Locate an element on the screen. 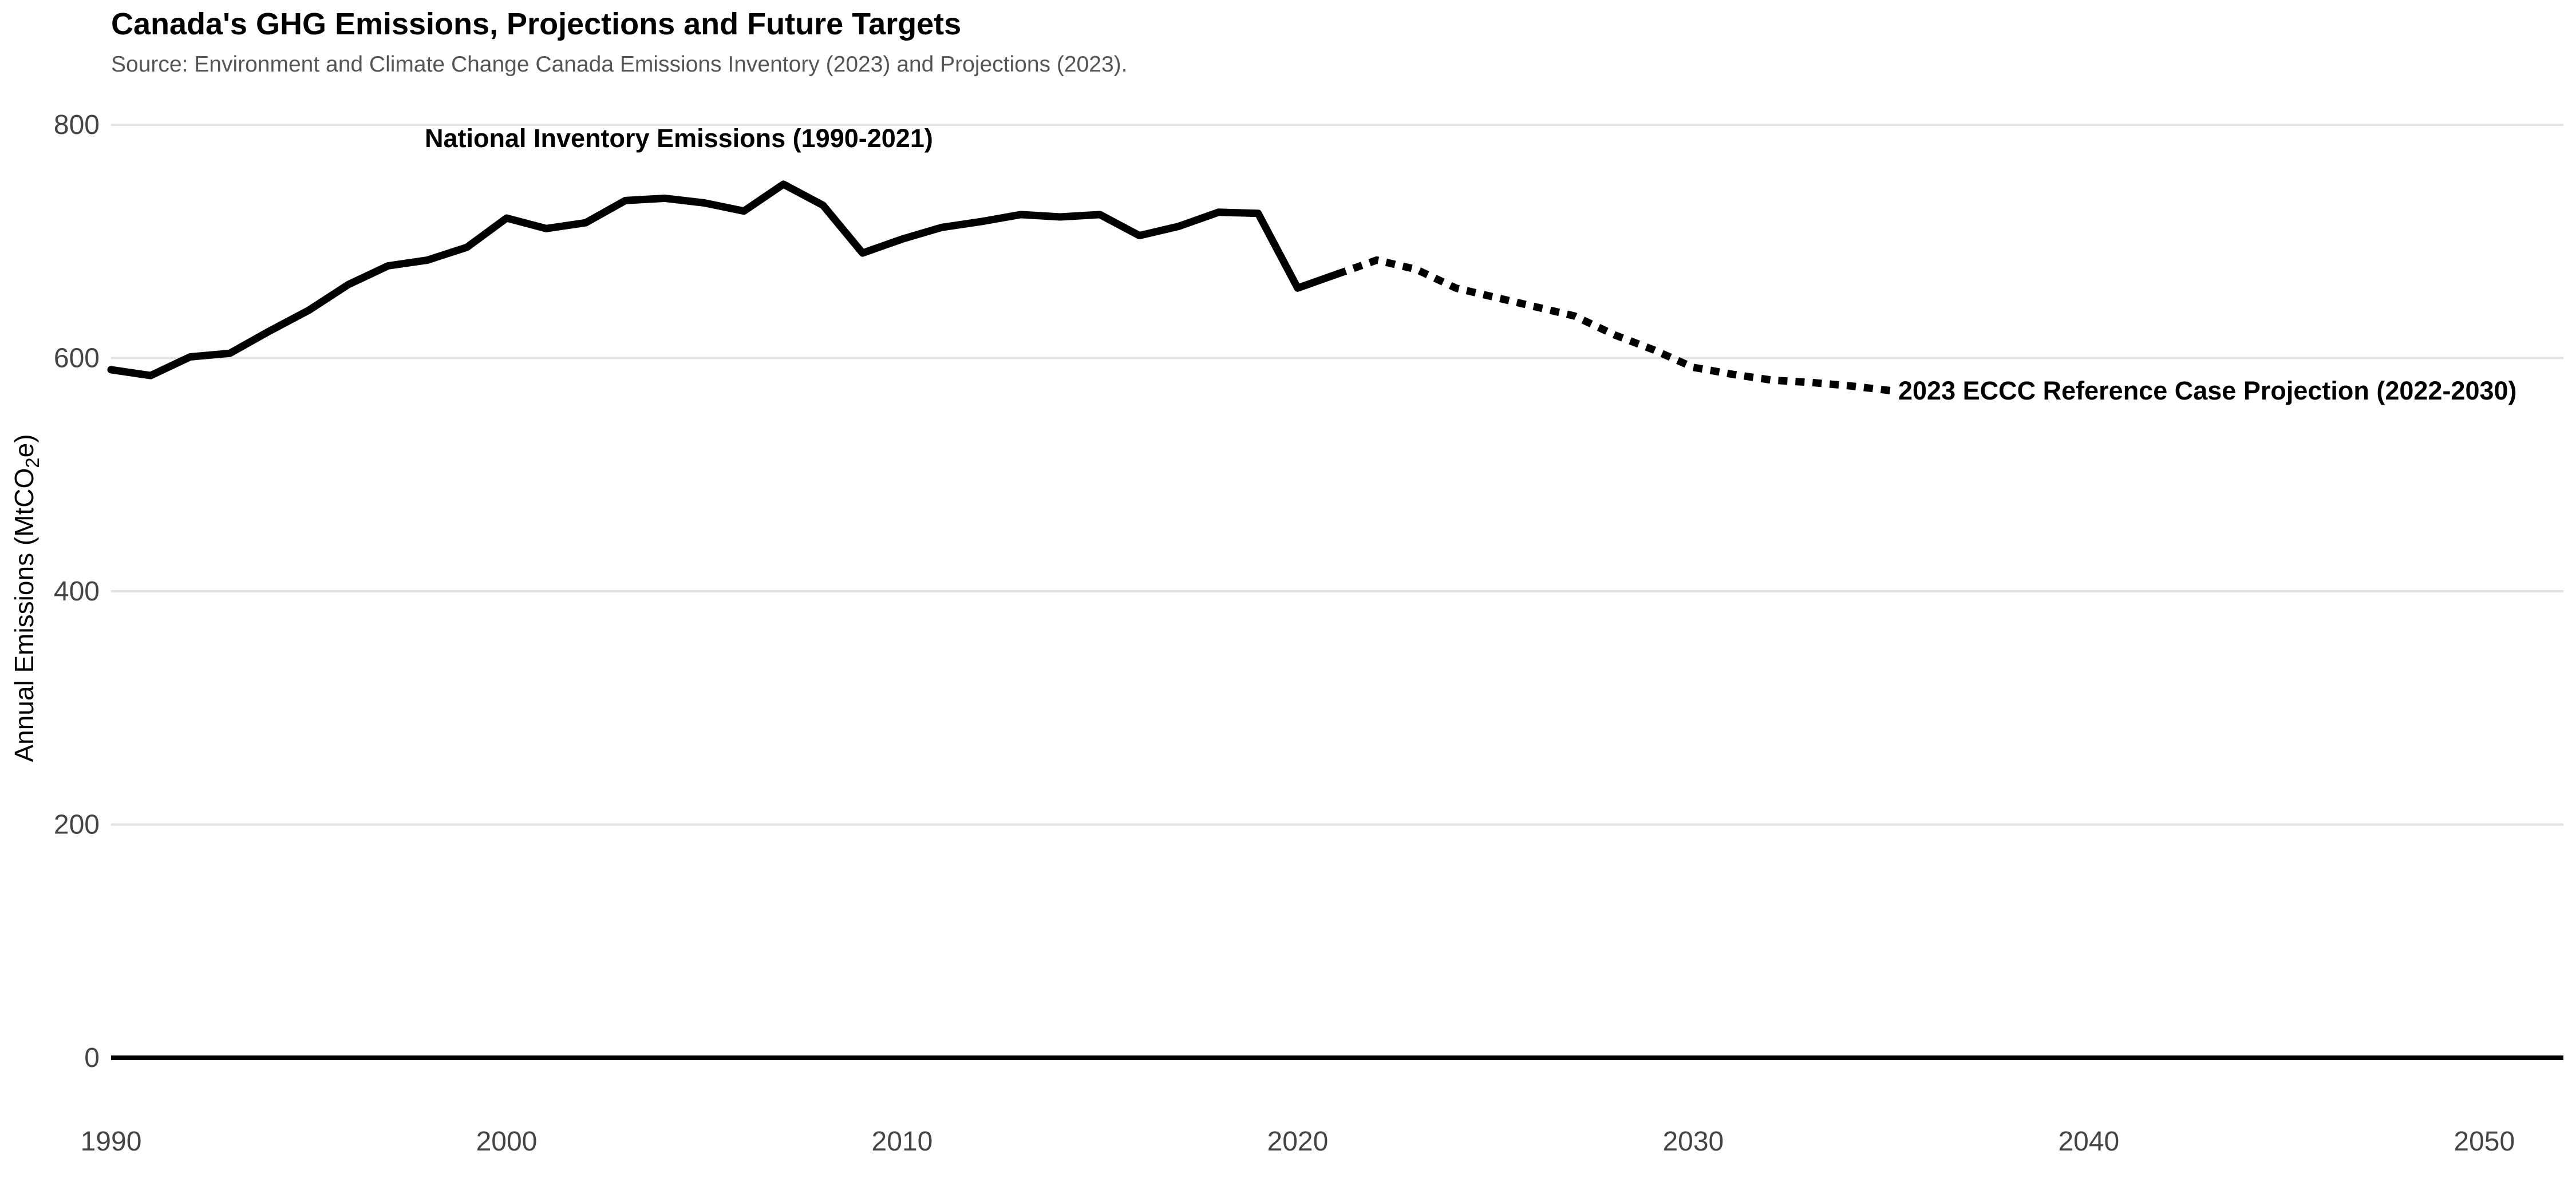  x-tick-label: 2030 is located at coordinates (1693, 1141).